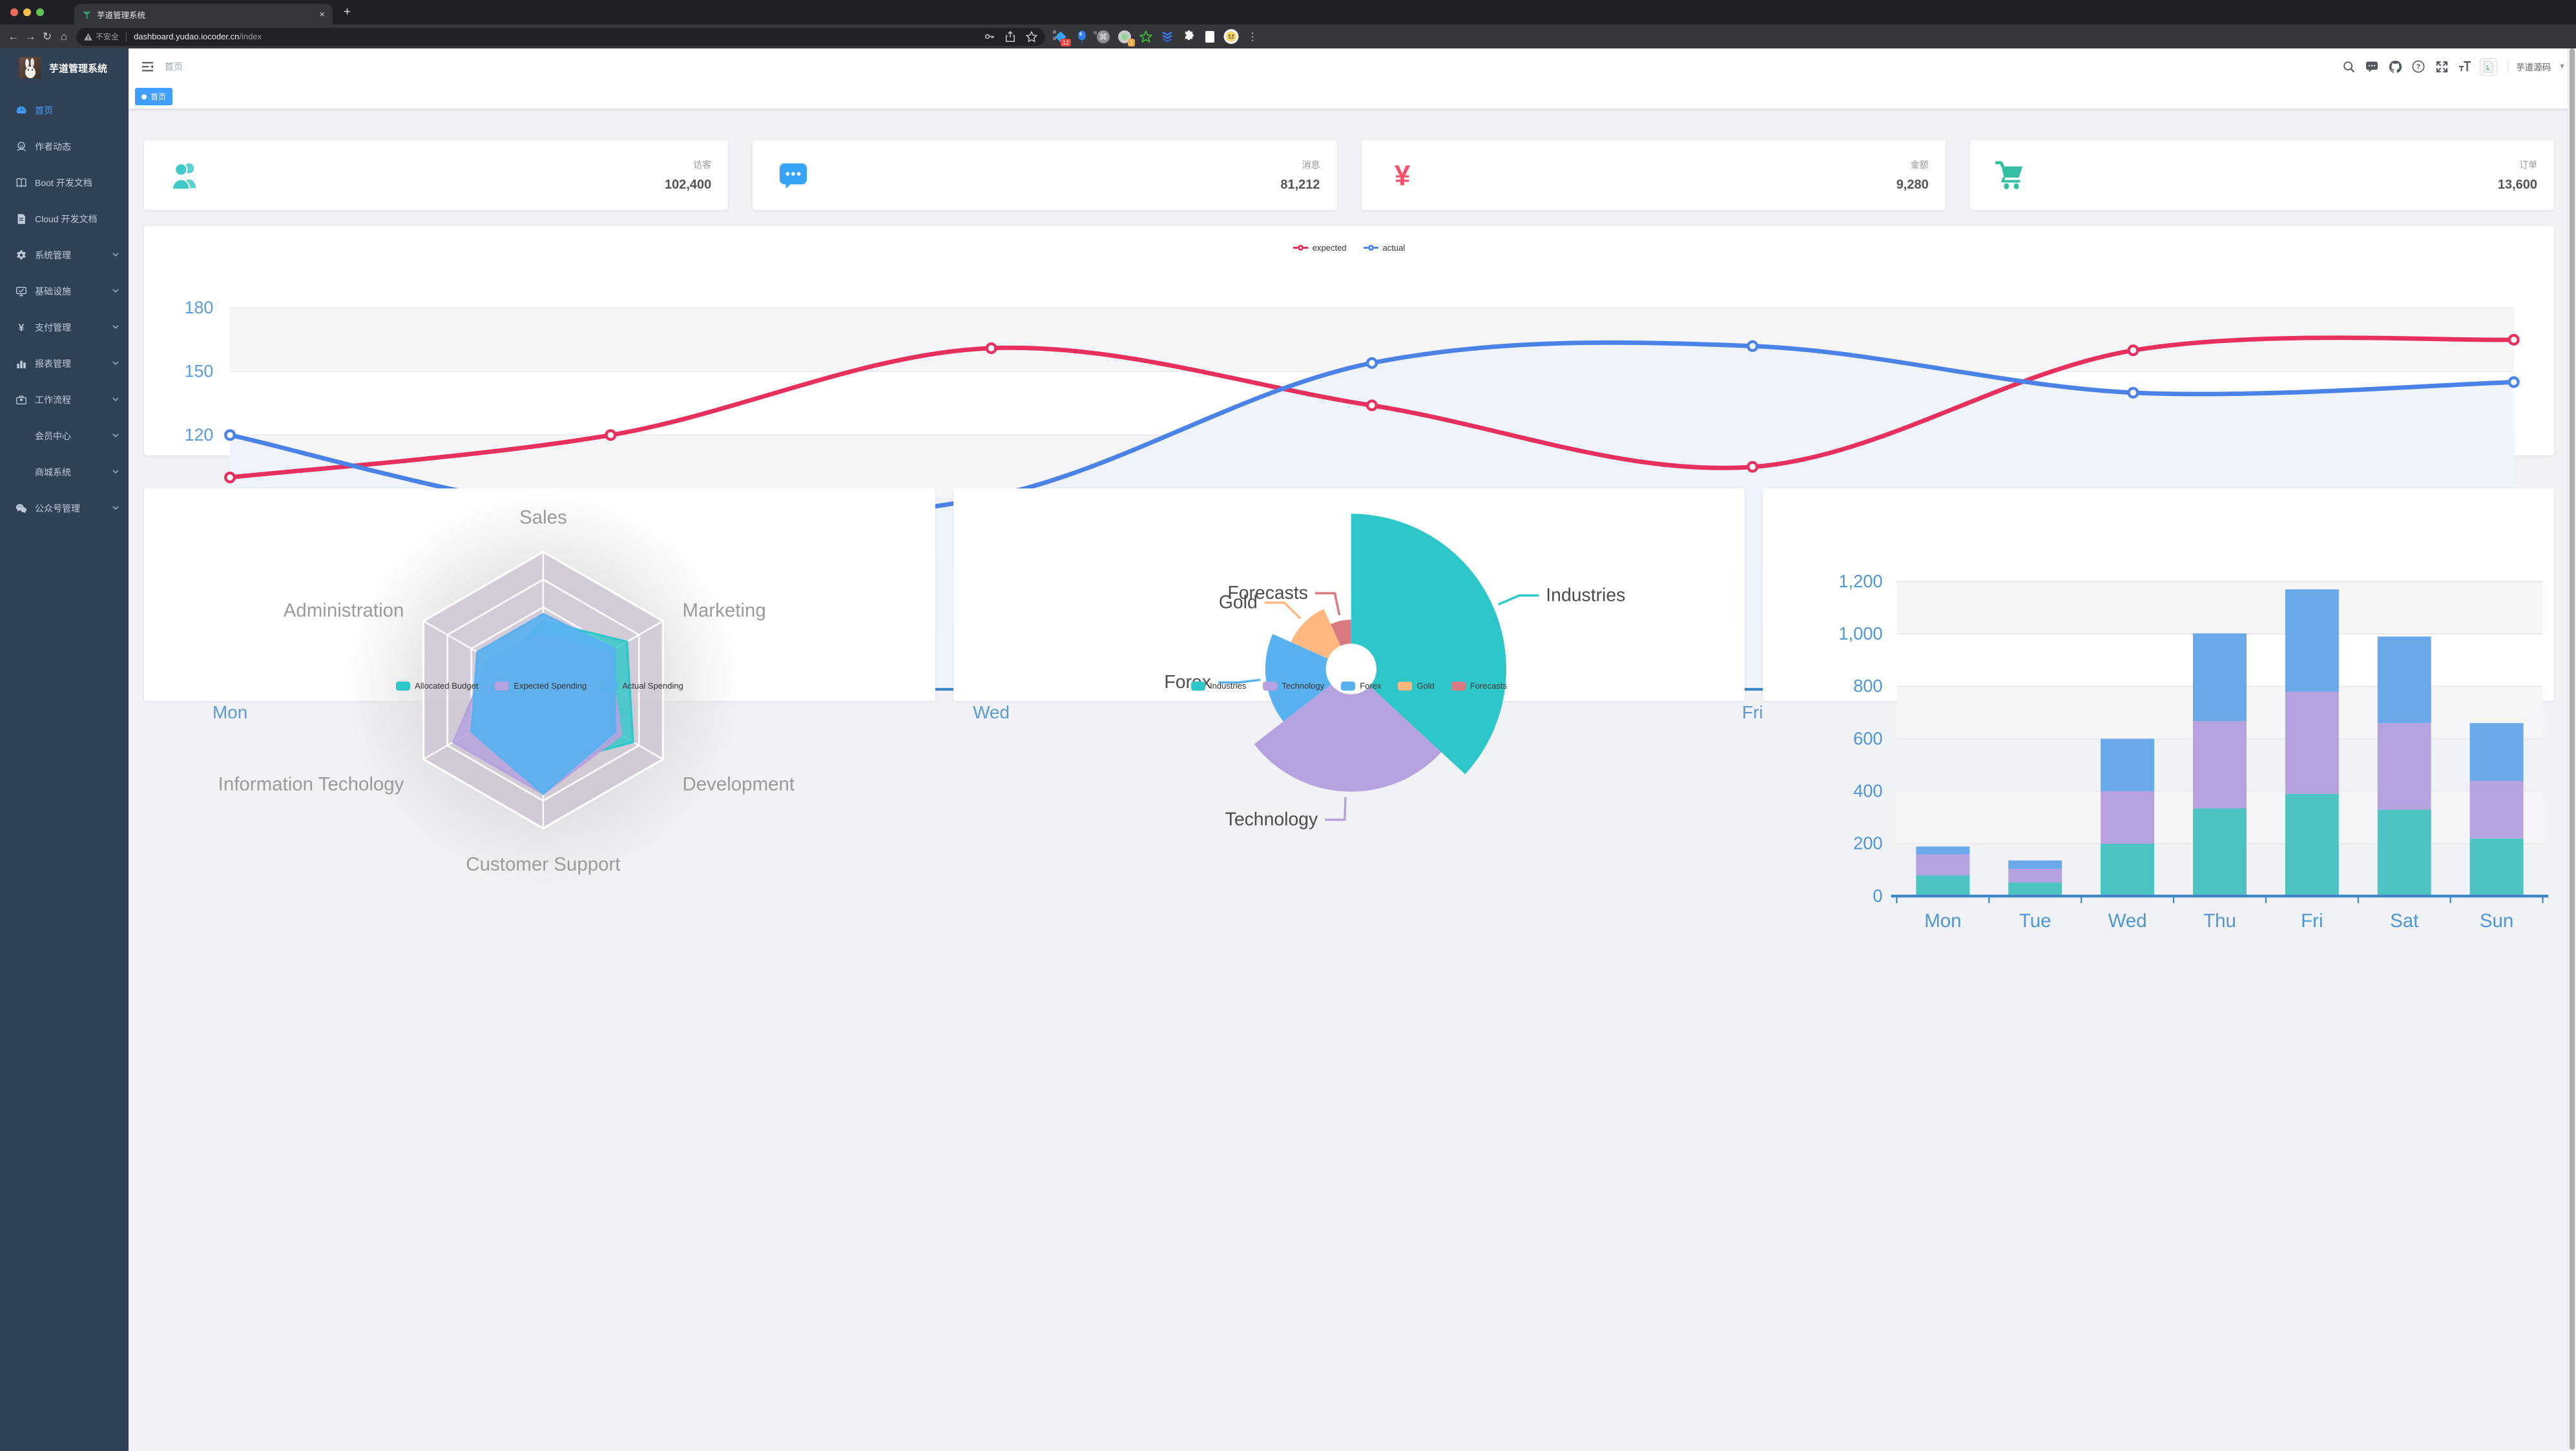 Image resolution: width=2576 pixels, height=1451 pixels. What do you see at coordinates (21, 219) in the screenshot?
I see `doc-icon` at bounding box center [21, 219].